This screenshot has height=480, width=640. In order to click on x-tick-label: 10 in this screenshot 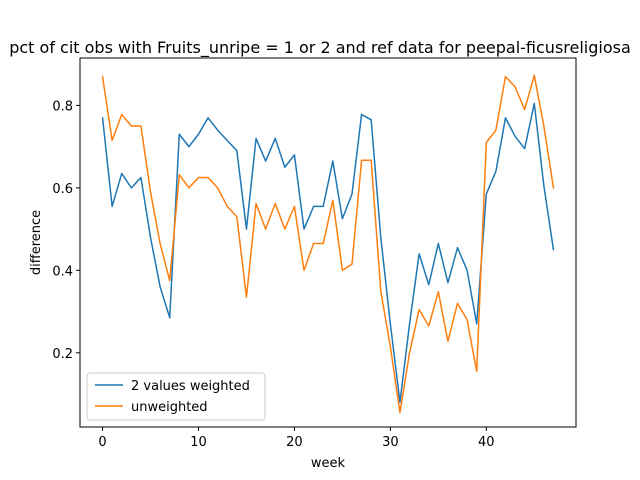, I will do `click(198, 442)`.